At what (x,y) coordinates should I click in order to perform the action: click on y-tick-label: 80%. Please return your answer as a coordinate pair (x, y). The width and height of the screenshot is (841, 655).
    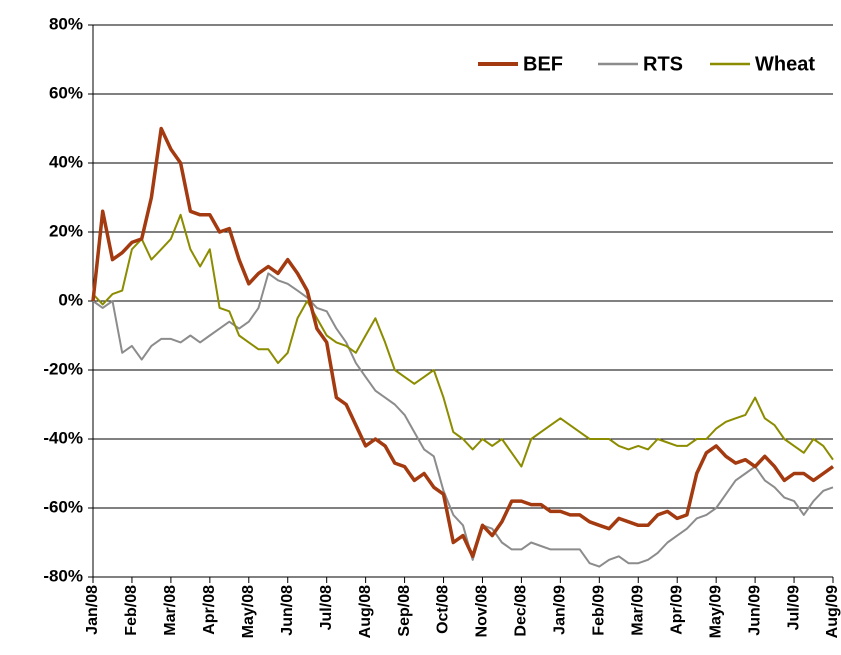
    Looking at the image, I should click on (66, 23).